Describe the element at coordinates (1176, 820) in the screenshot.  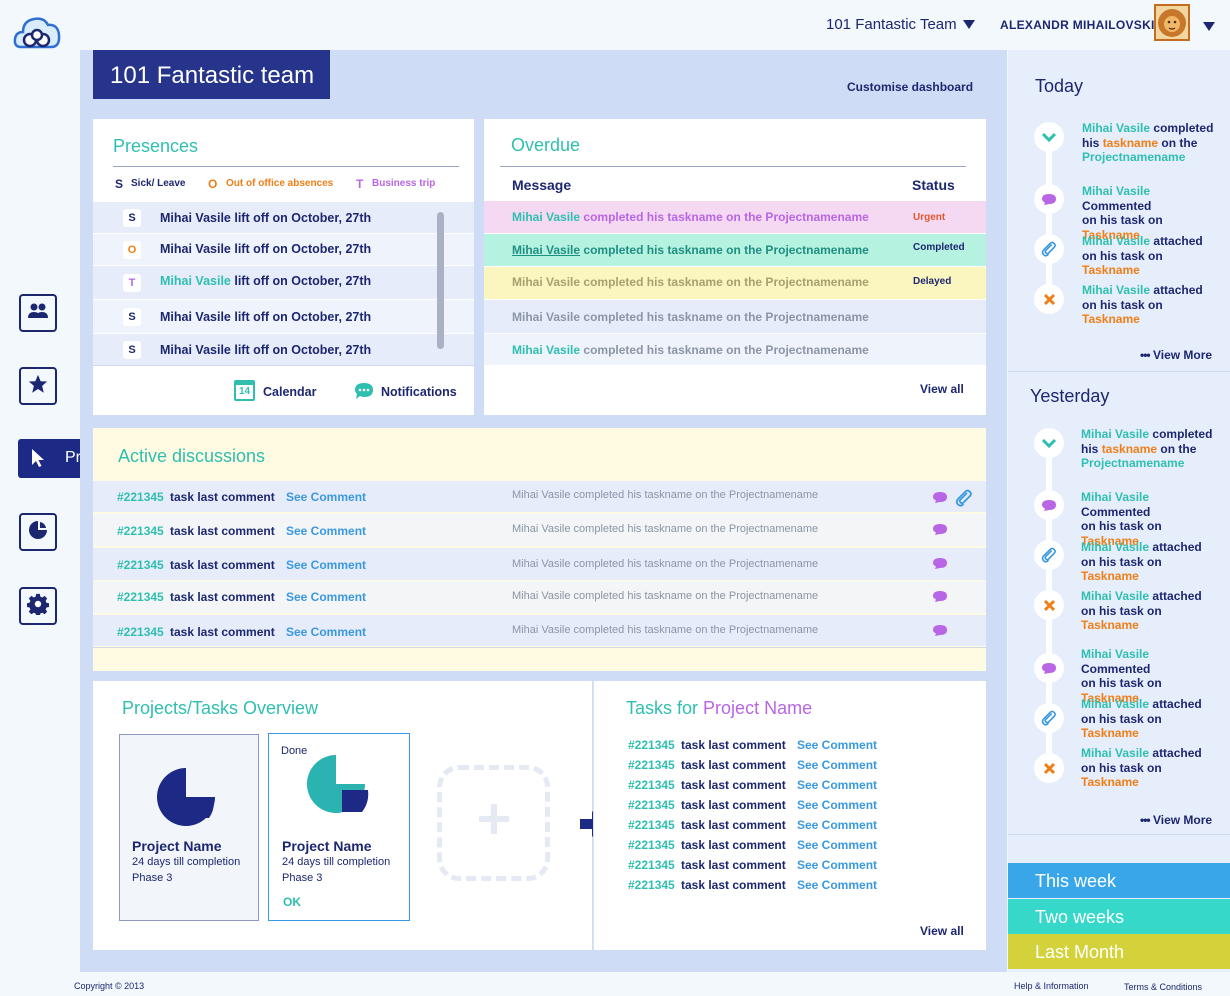
I see `yesterday-view-more: ••• View More` at that location.